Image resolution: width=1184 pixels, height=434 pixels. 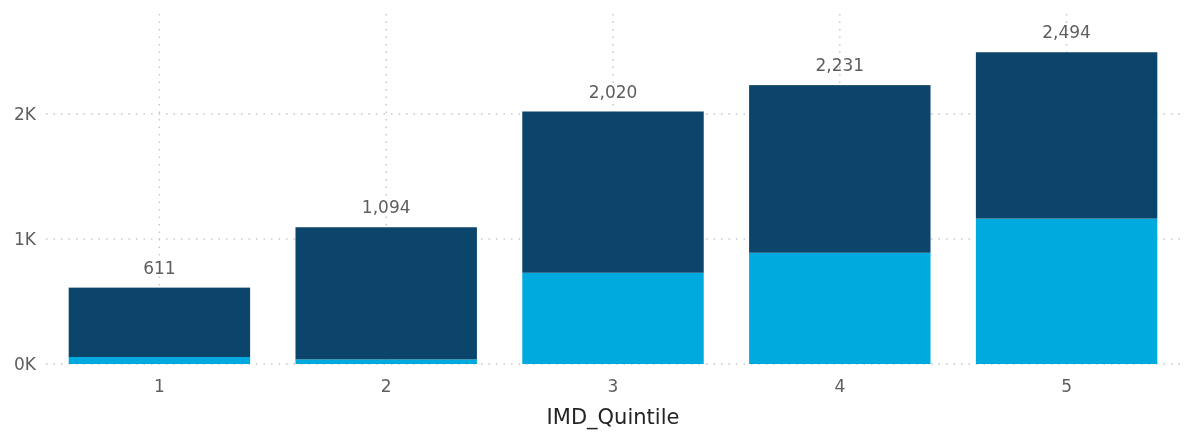 What do you see at coordinates (25, 238) in the screenshot?
I see `y-tick-label: 1K` at bounding box center [25, 238].